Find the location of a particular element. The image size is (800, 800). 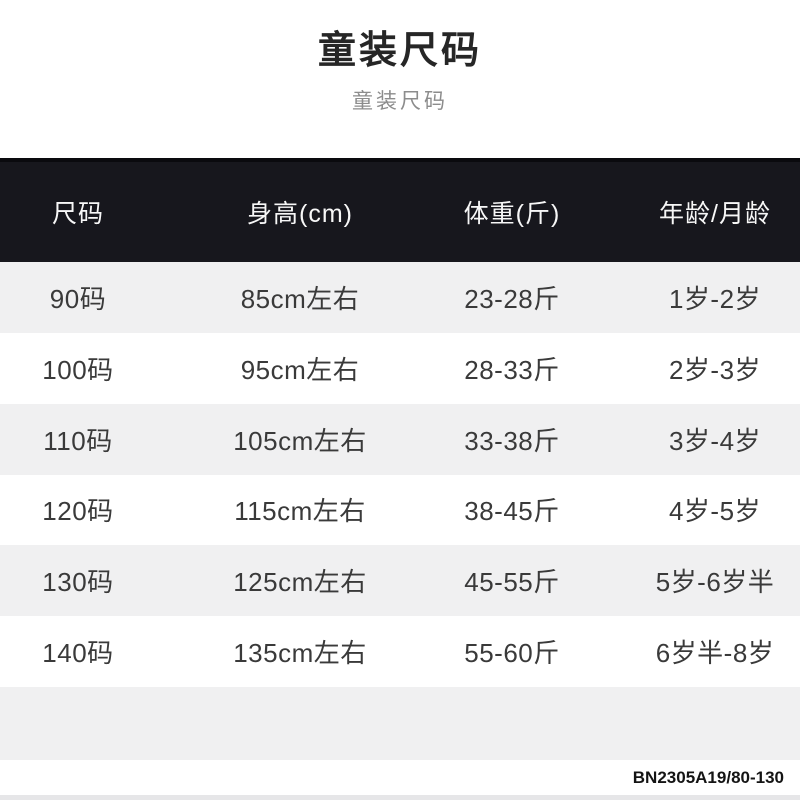

column-header-size: 尺码 is located at coordinates (77, 214).